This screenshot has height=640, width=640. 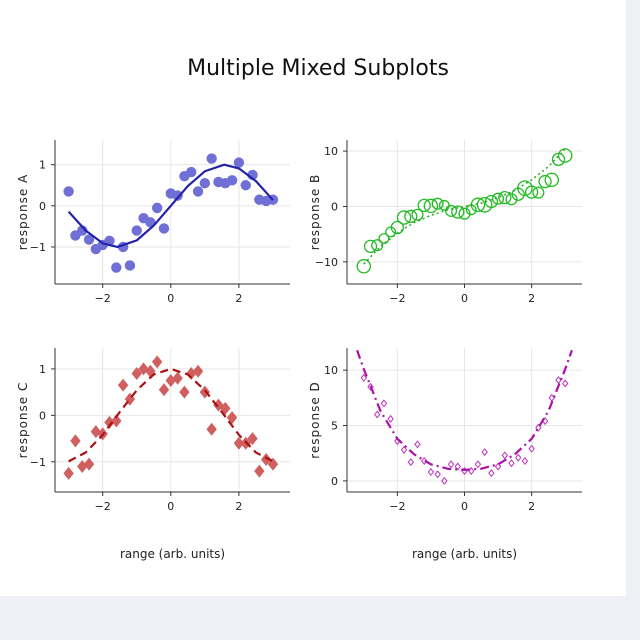 I want to click on y-tick-label: −10, so click(x=326, y=262).